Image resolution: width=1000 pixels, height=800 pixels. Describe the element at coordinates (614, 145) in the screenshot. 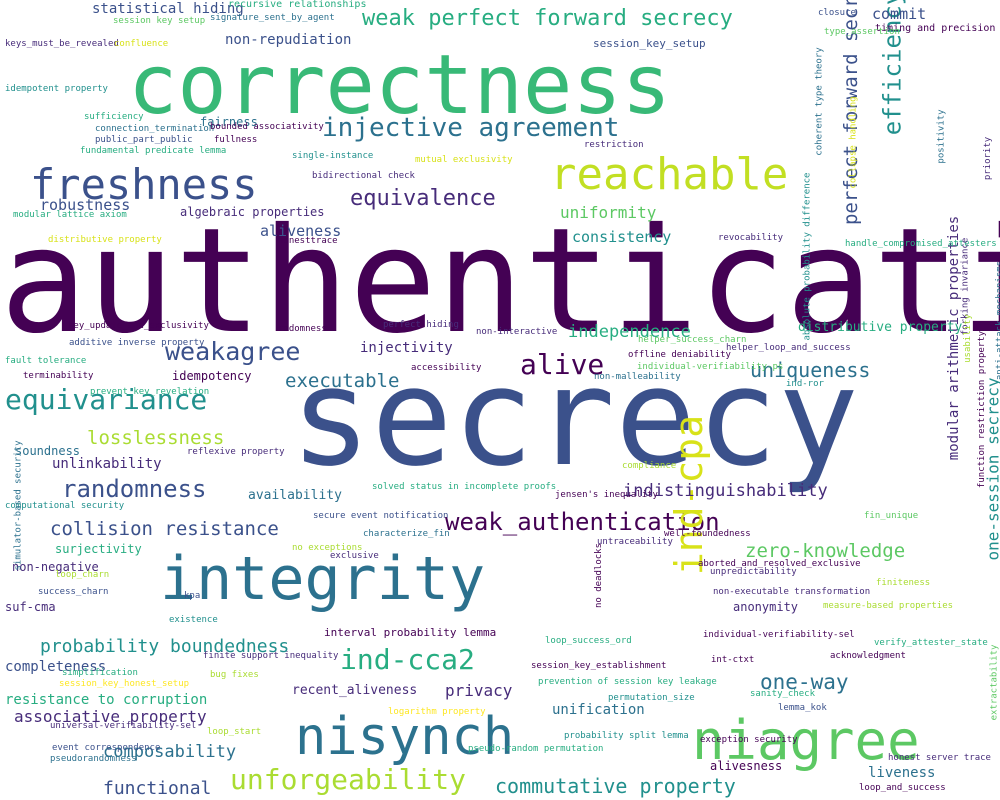

I see `cloud-word-restriction: restriction` at that location.